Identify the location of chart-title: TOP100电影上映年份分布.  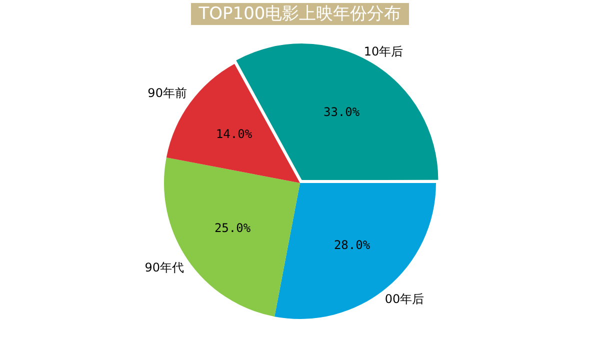
(300, 14).